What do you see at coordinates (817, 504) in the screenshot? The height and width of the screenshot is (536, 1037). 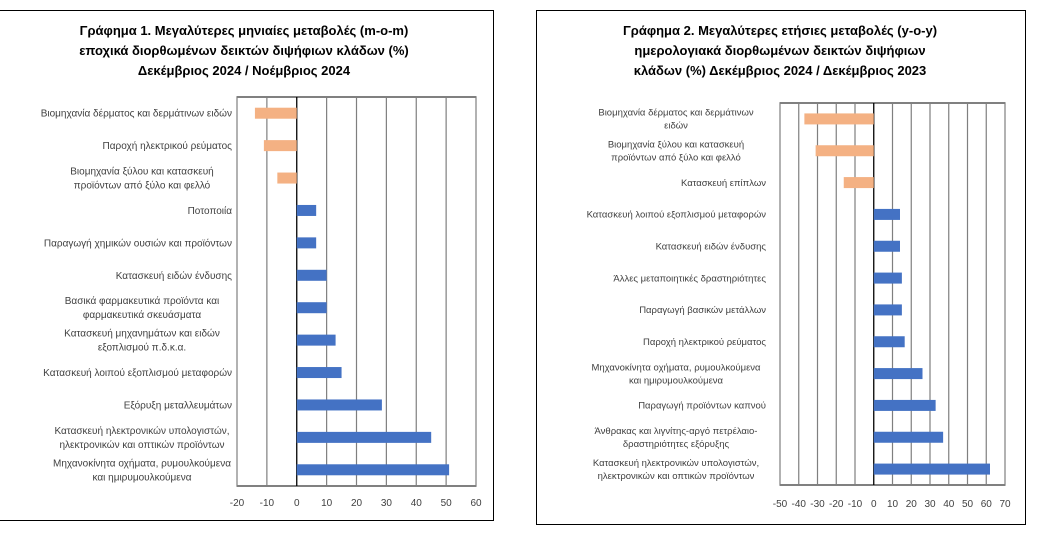 I see `chart-2-xtick-label: -30` at bounding box center [817, 504].